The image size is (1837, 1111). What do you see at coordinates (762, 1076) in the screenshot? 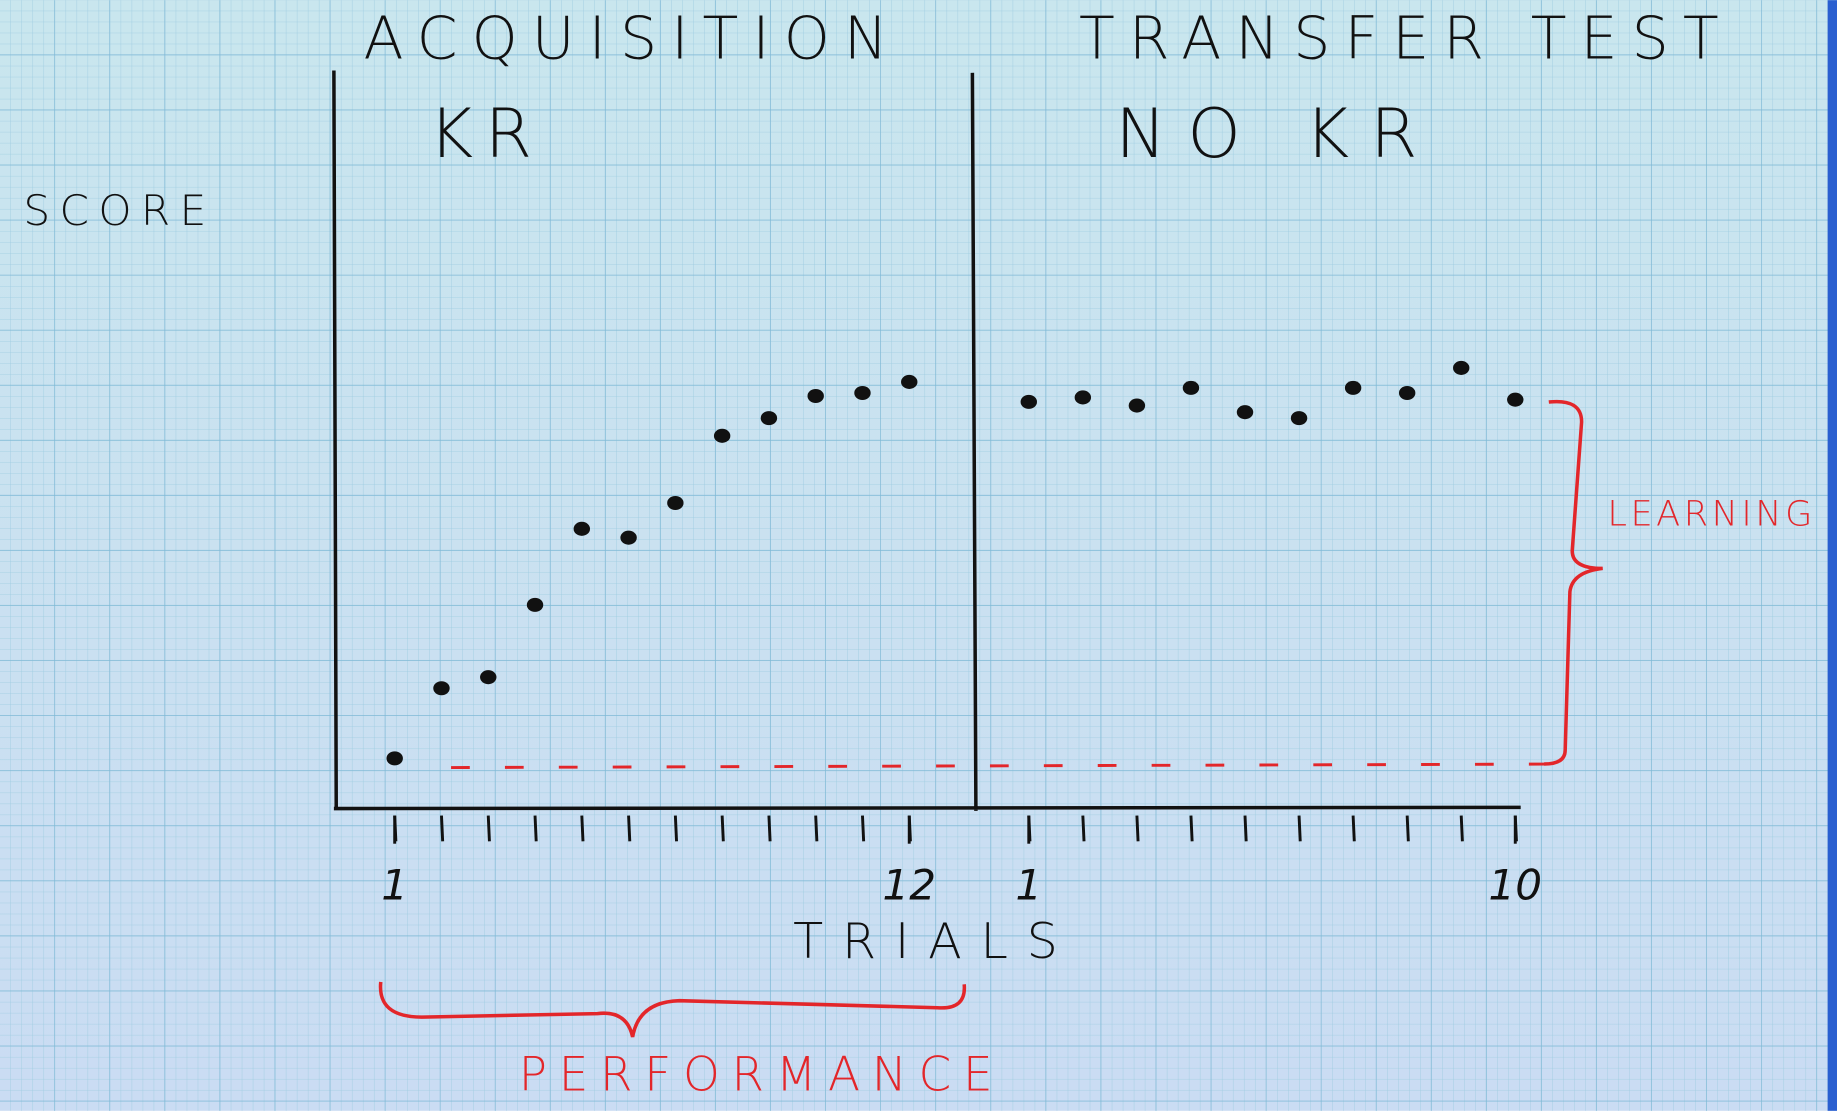
I see `annotation: PERFORMANCE` at bounding box center [762, 1076].